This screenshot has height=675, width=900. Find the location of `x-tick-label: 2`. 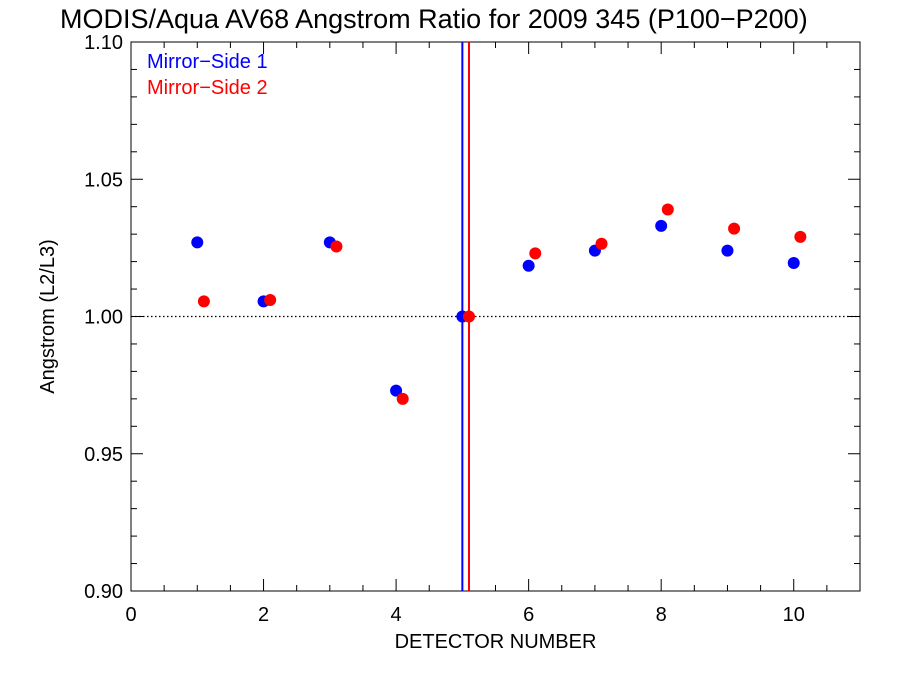

x-tick-label: 2 is located at coordinates (263, 615).